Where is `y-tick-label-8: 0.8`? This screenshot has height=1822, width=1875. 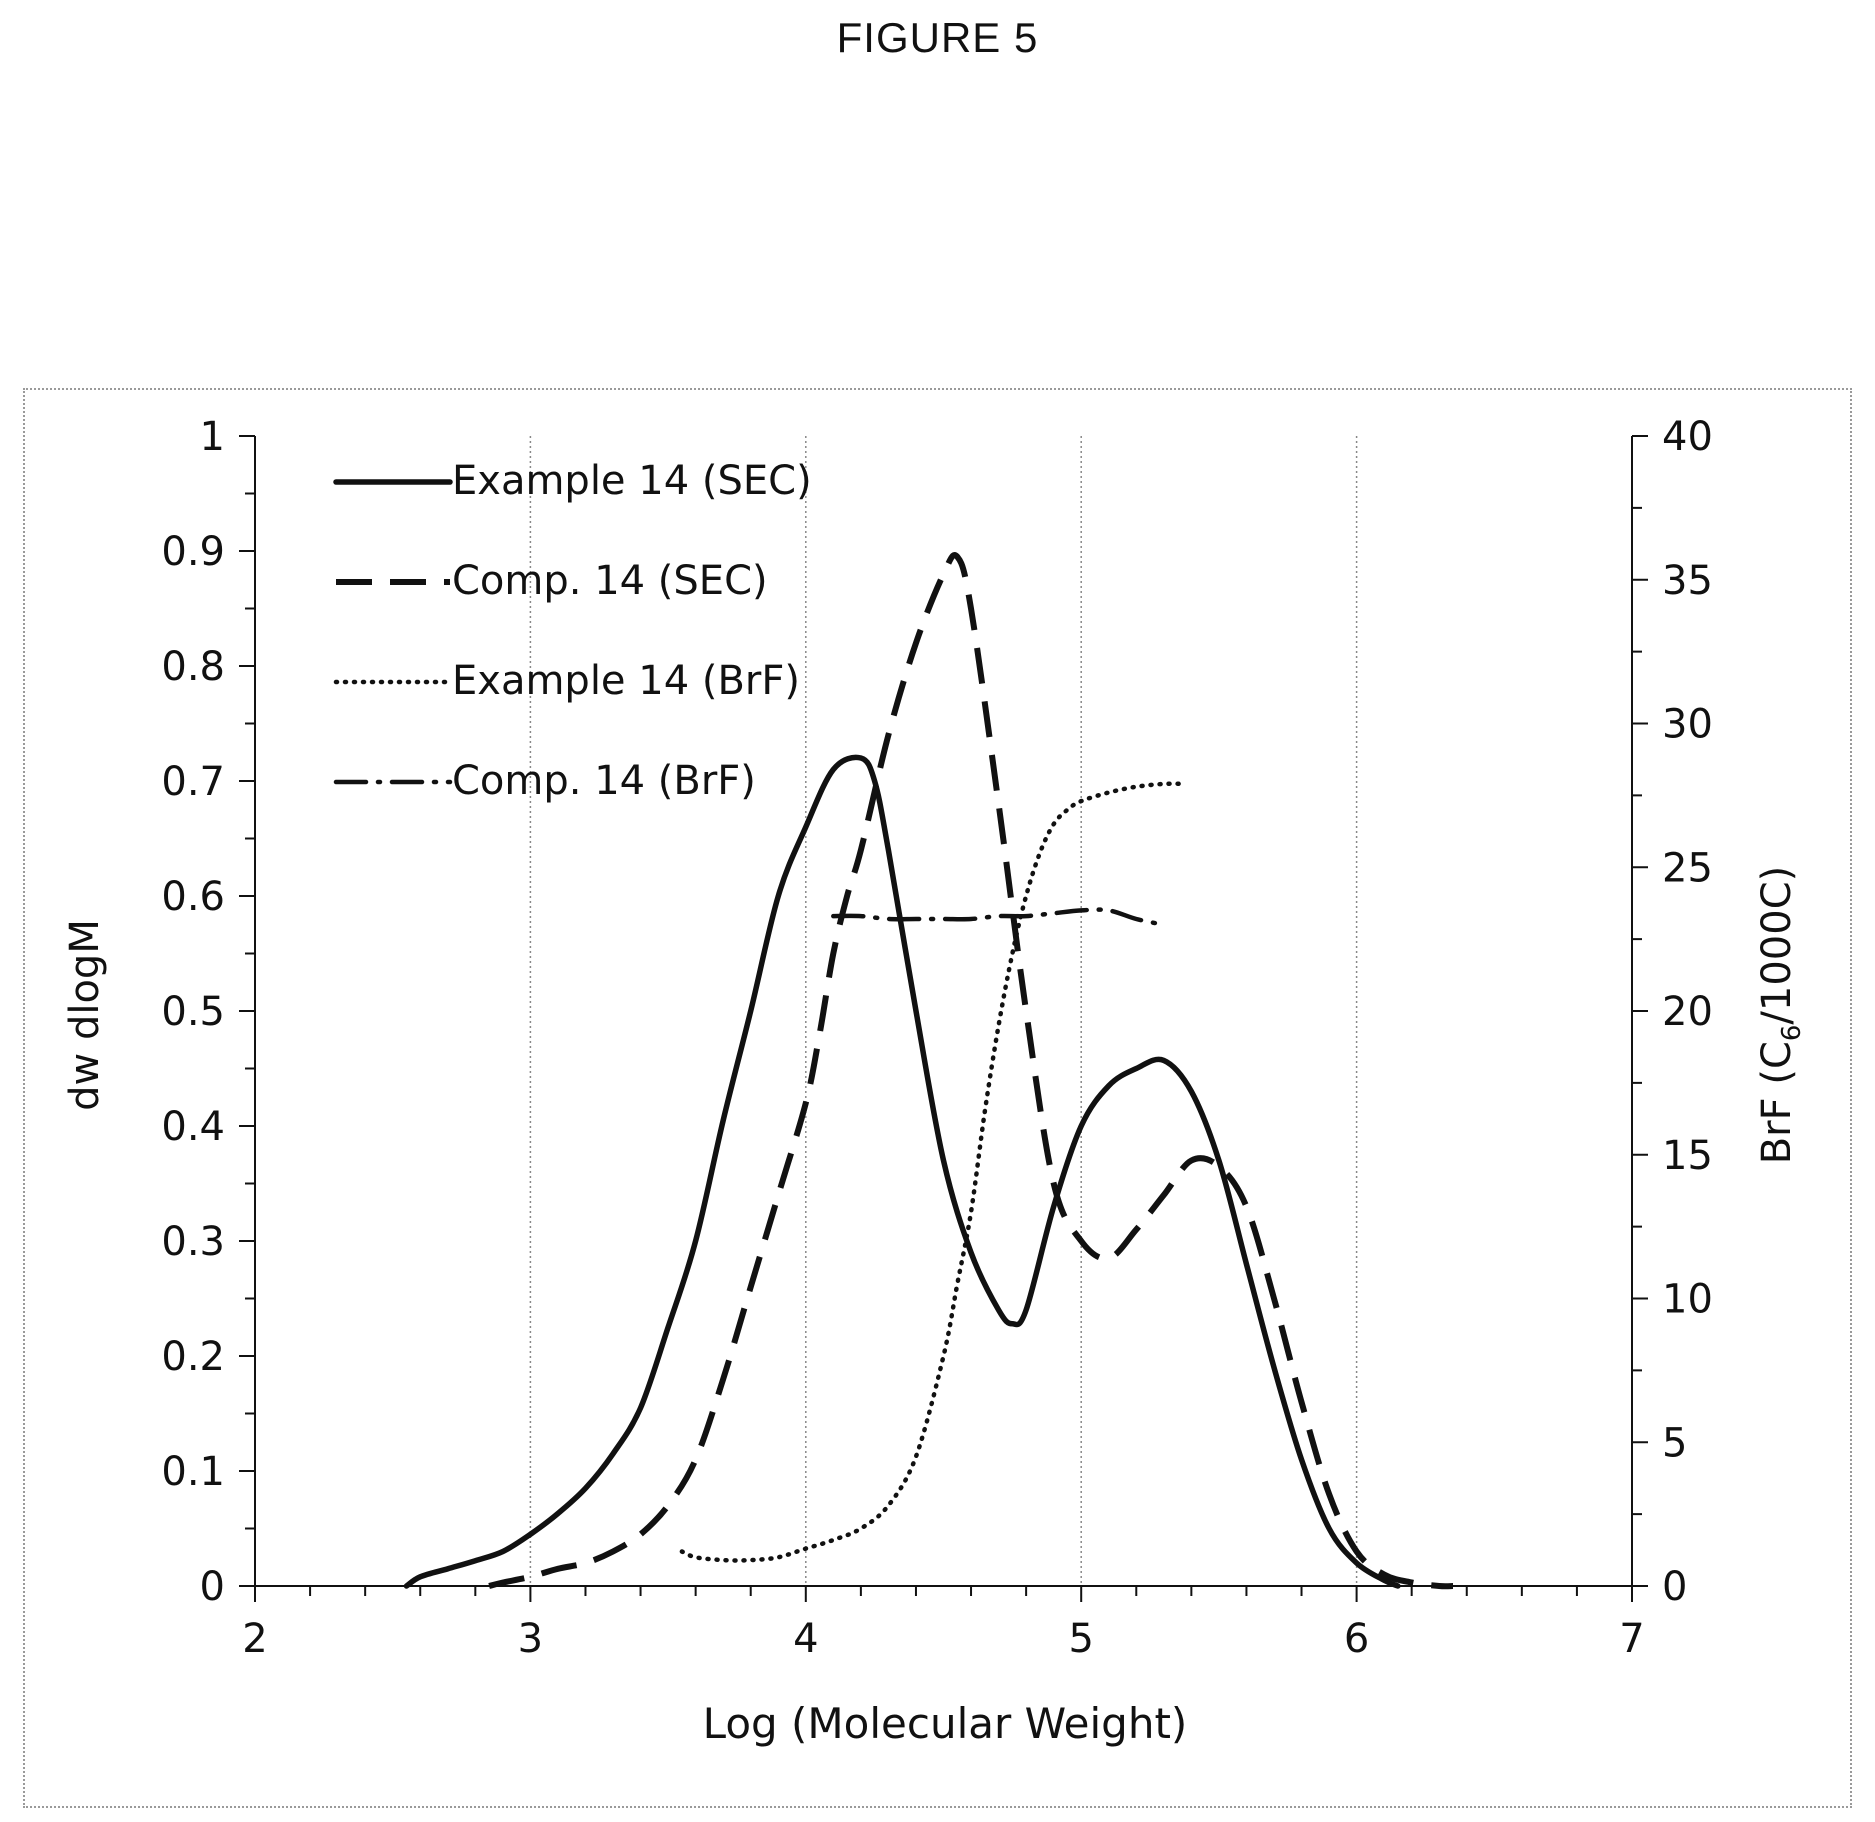
y-tick-label-8: 0.8 is located at coordinates (193, 667).